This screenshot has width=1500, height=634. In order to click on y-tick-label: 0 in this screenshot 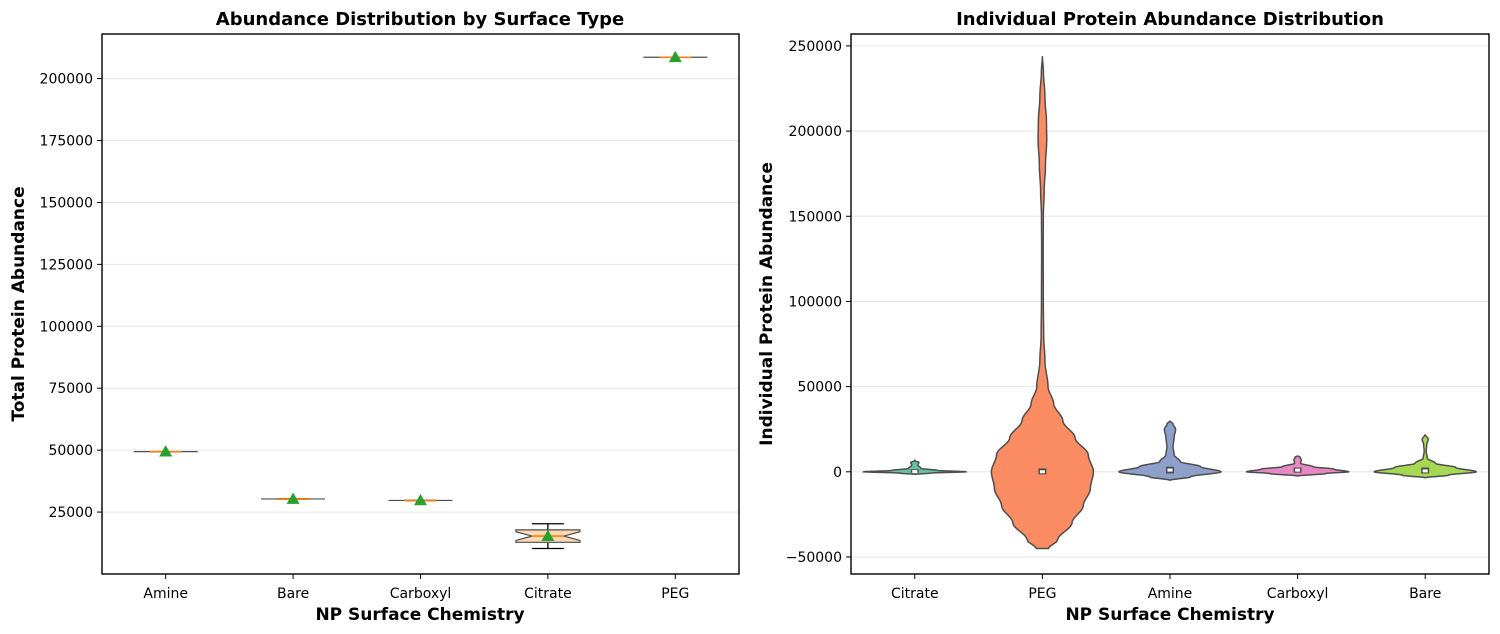, I will do `click(837, 473)`.